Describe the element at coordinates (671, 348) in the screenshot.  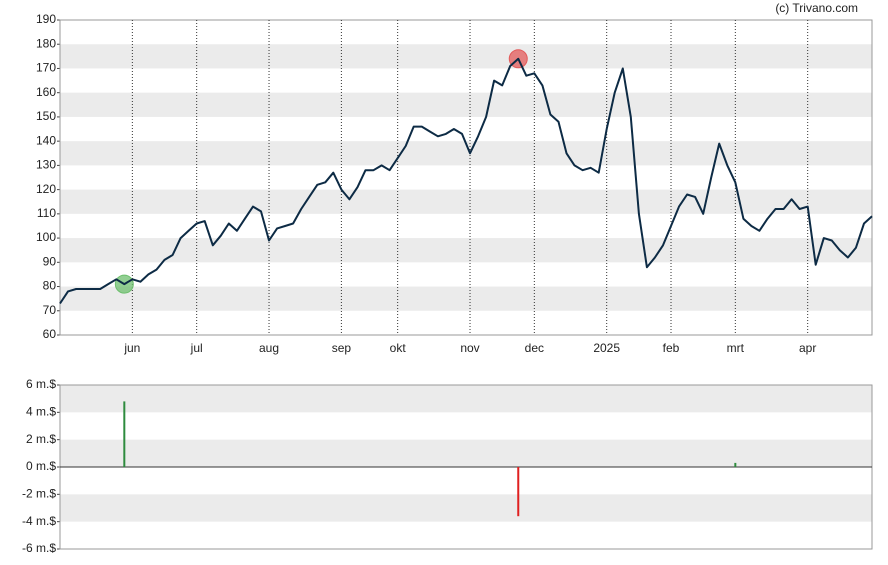
I see `x-tick-label: feb` at that location.